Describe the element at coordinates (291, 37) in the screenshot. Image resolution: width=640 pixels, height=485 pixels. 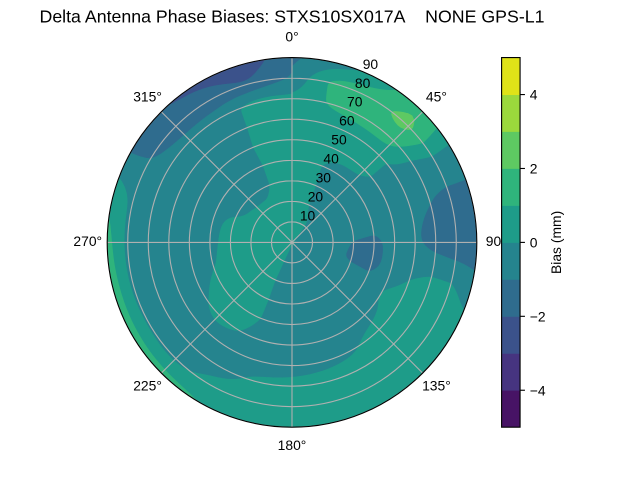
I see `svg-text: 0°` at that location.